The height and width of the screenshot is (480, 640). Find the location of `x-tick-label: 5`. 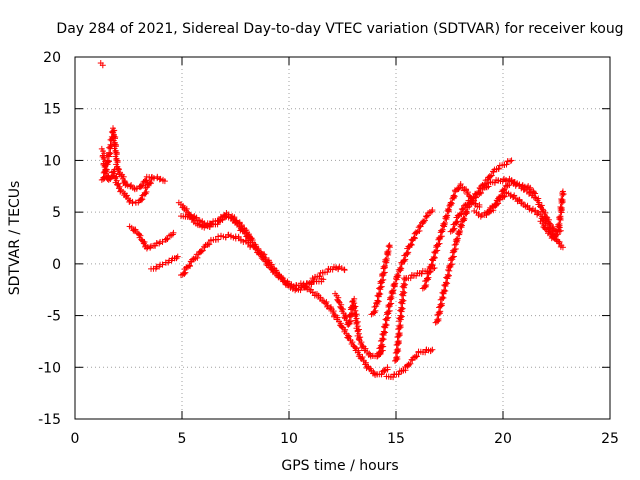

x-tick-label: 5 is located at coordinates (182, 439).